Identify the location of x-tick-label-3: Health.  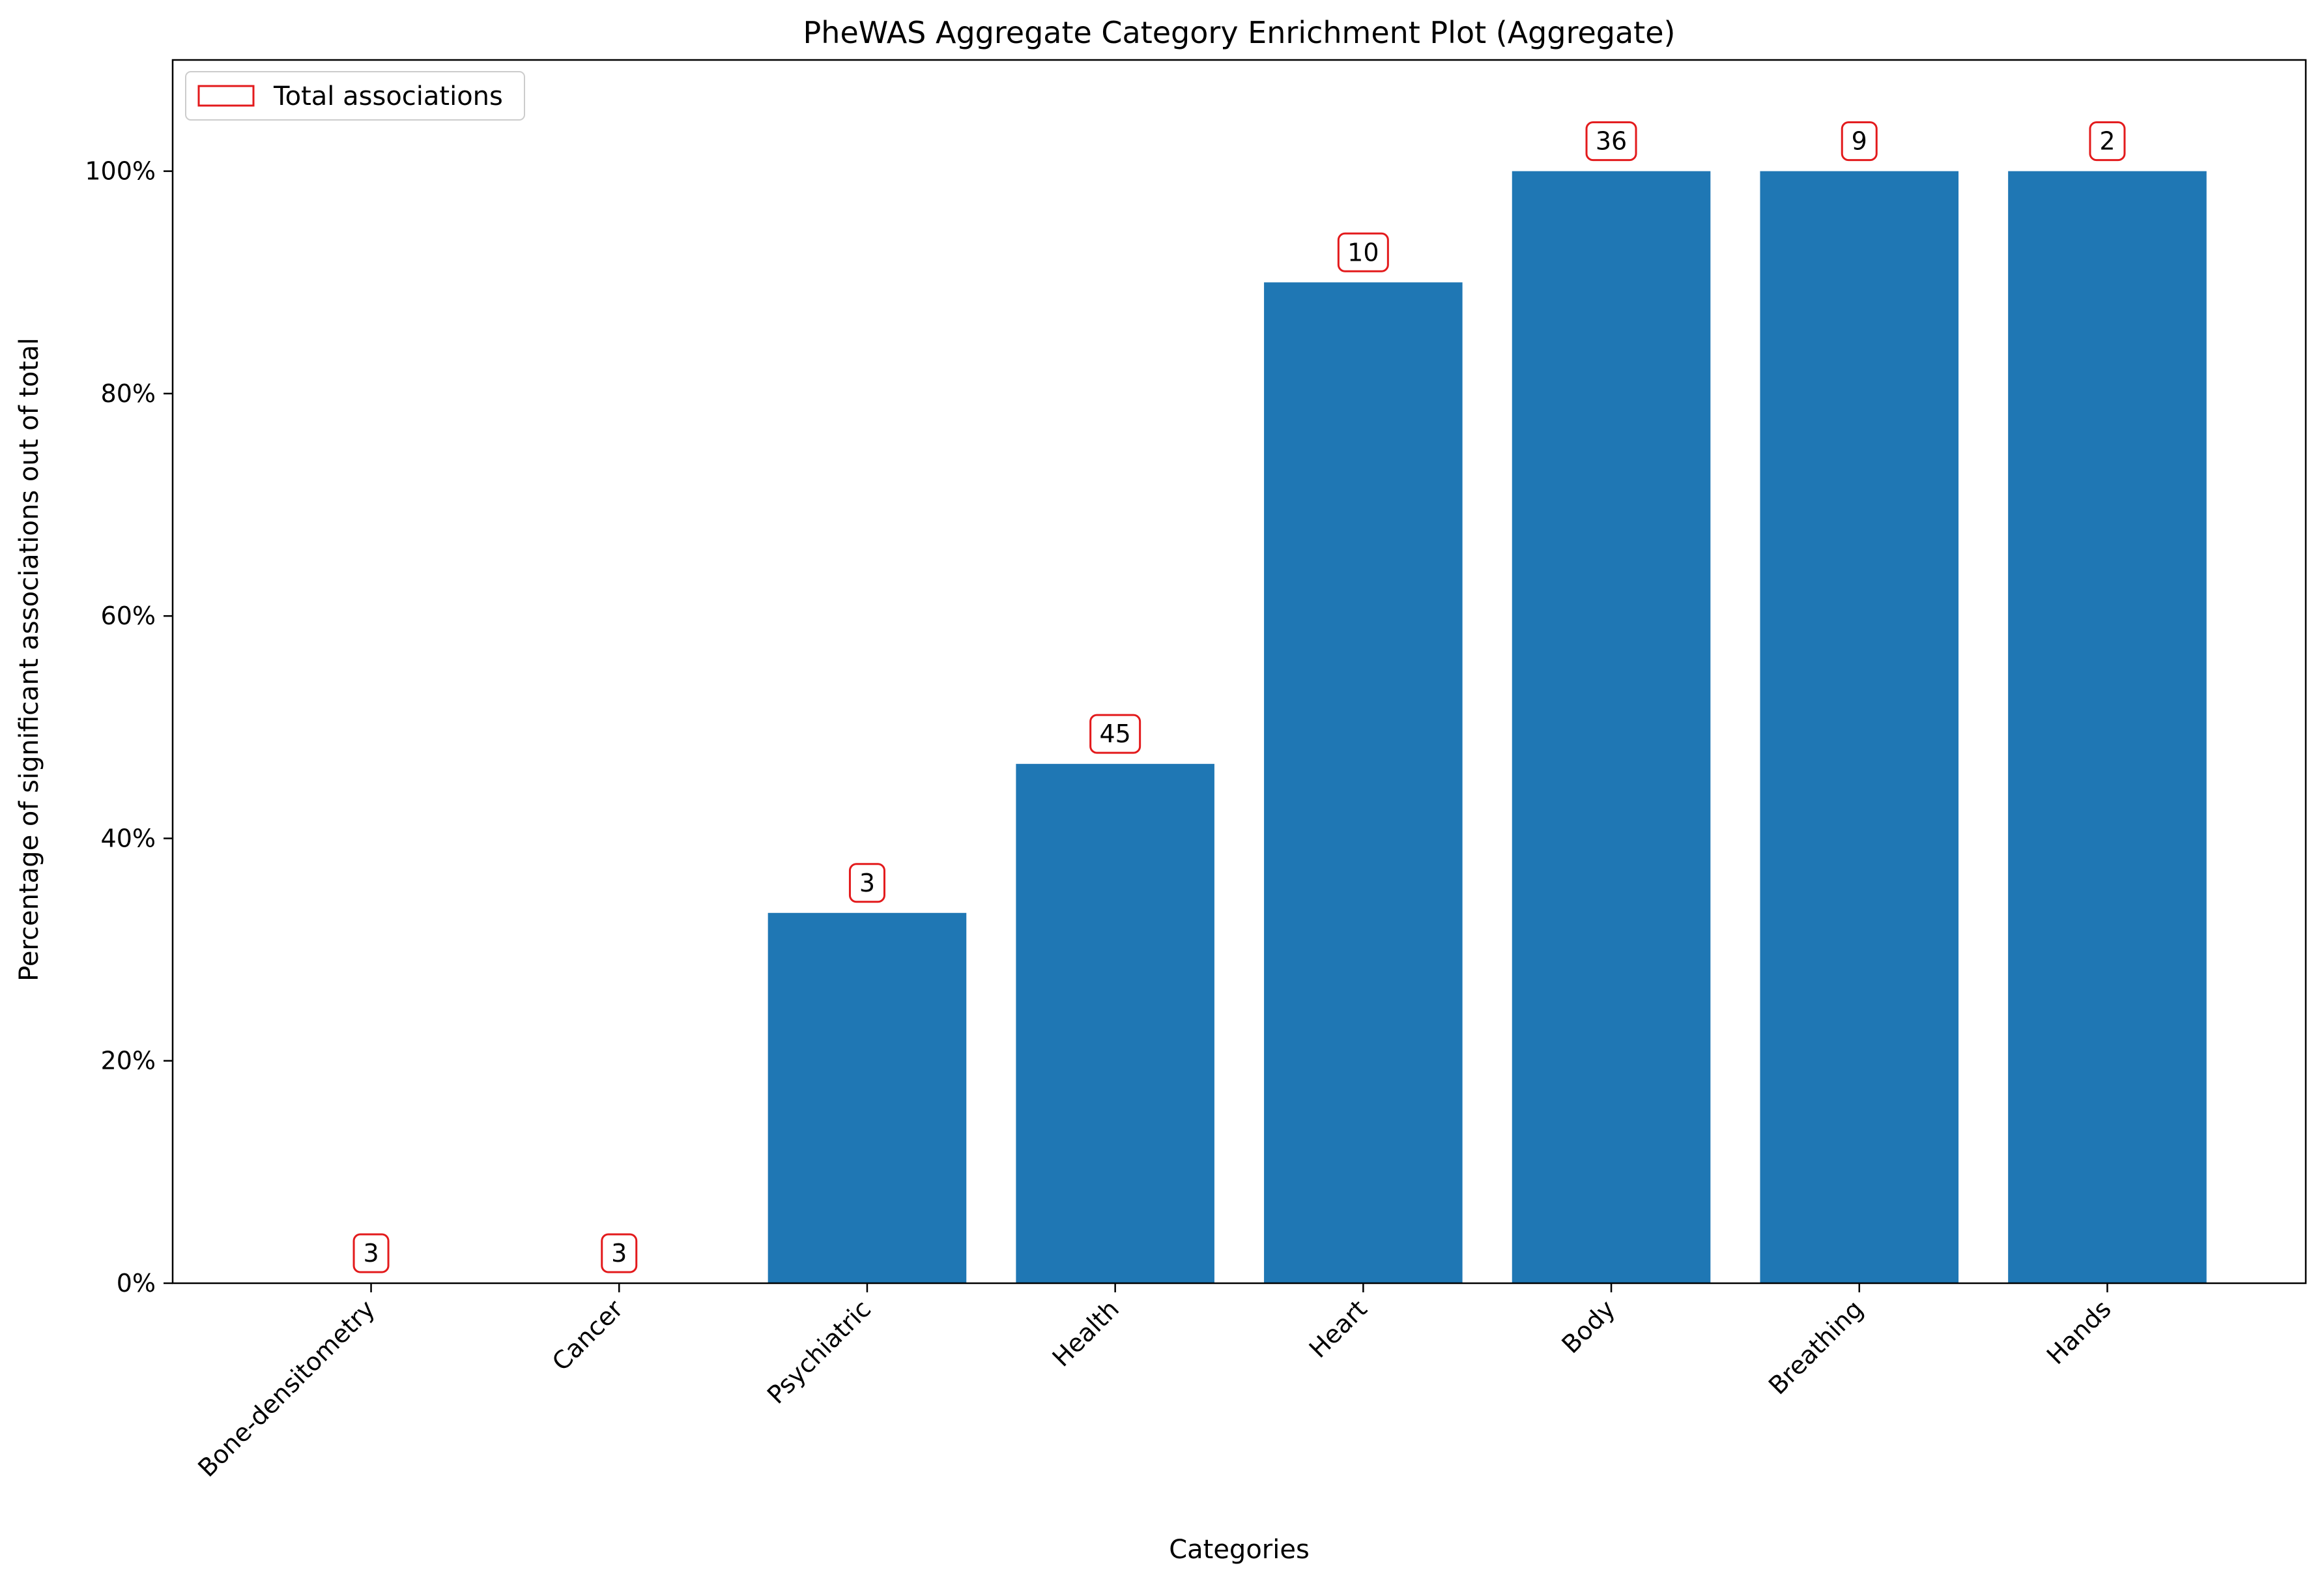
(1086, 1333).